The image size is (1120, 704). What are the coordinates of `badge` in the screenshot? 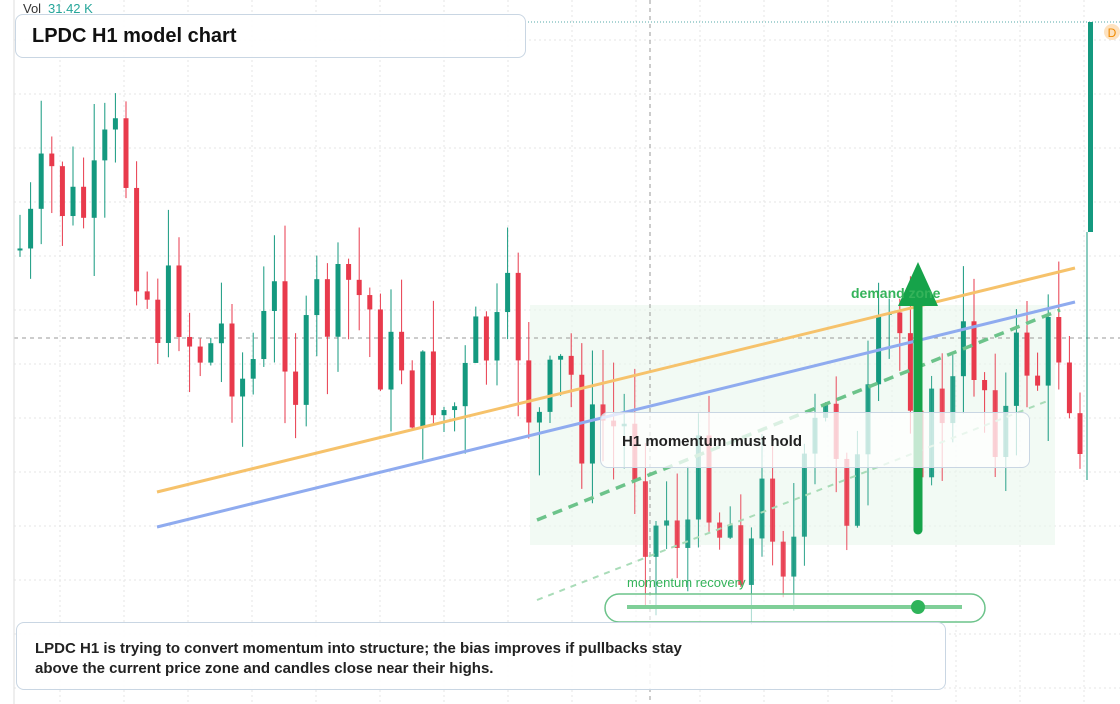 It's located at (1112, 32).